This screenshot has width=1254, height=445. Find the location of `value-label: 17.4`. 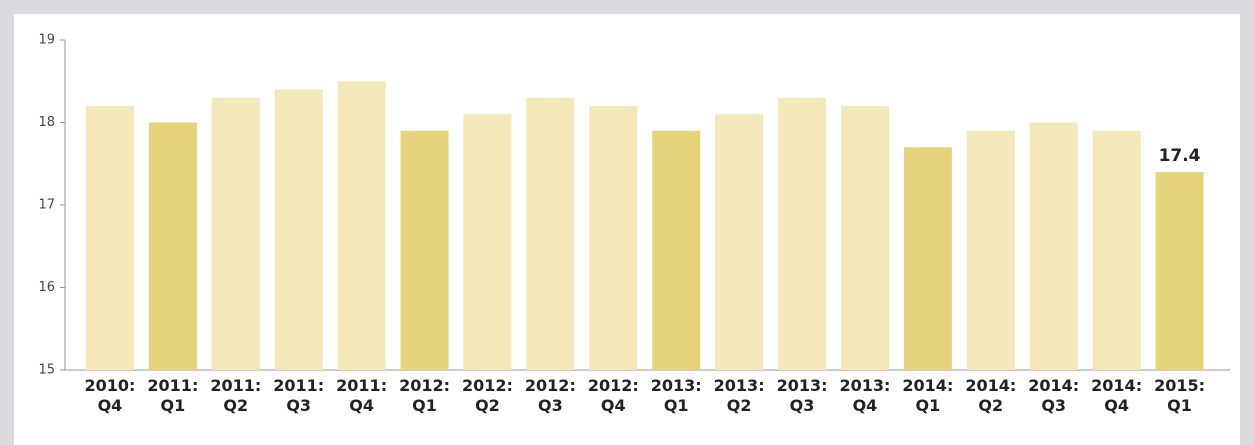

value-label: 17.4 is located at coordinates (1180, 156).